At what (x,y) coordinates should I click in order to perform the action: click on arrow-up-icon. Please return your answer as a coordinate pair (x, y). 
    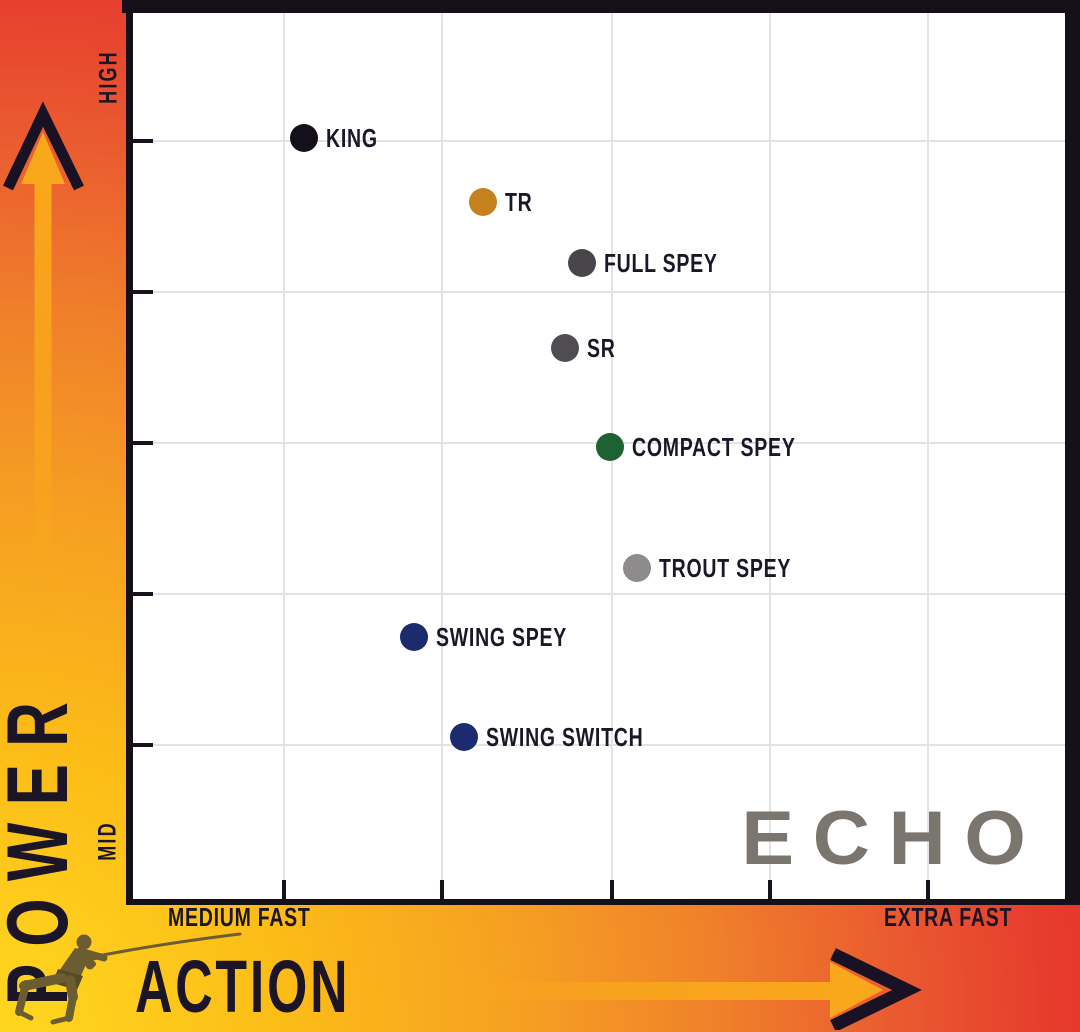
    Looking at the image, I should click on (43, 367).